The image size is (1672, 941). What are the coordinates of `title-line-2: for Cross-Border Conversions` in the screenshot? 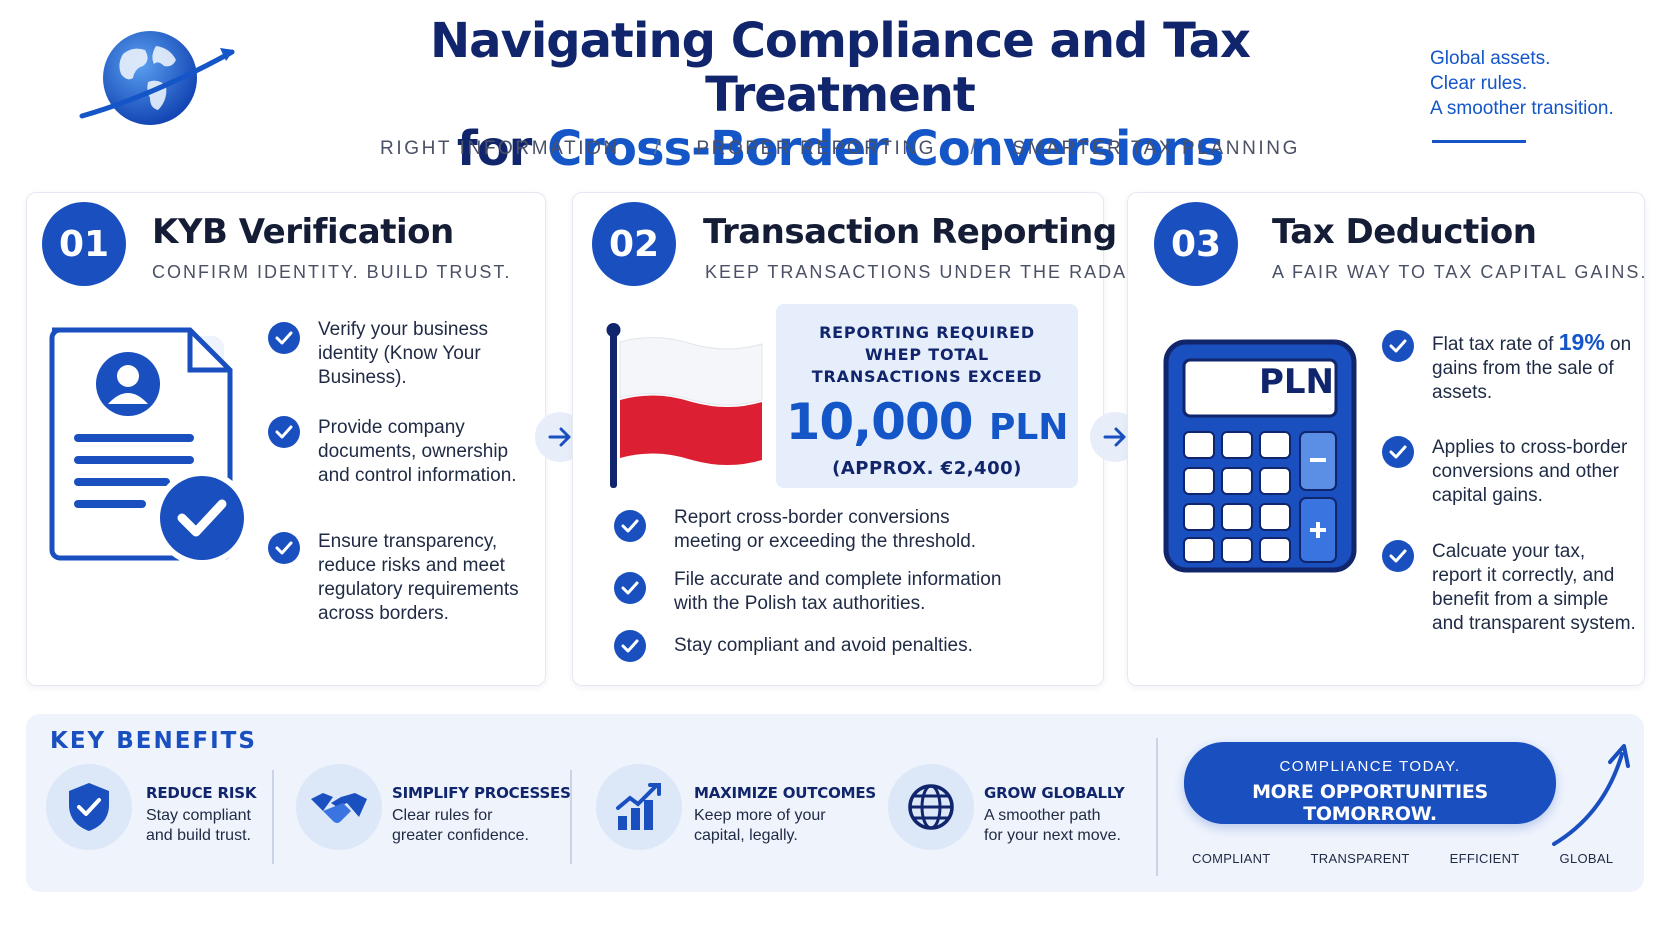 It's located at (840, 149).